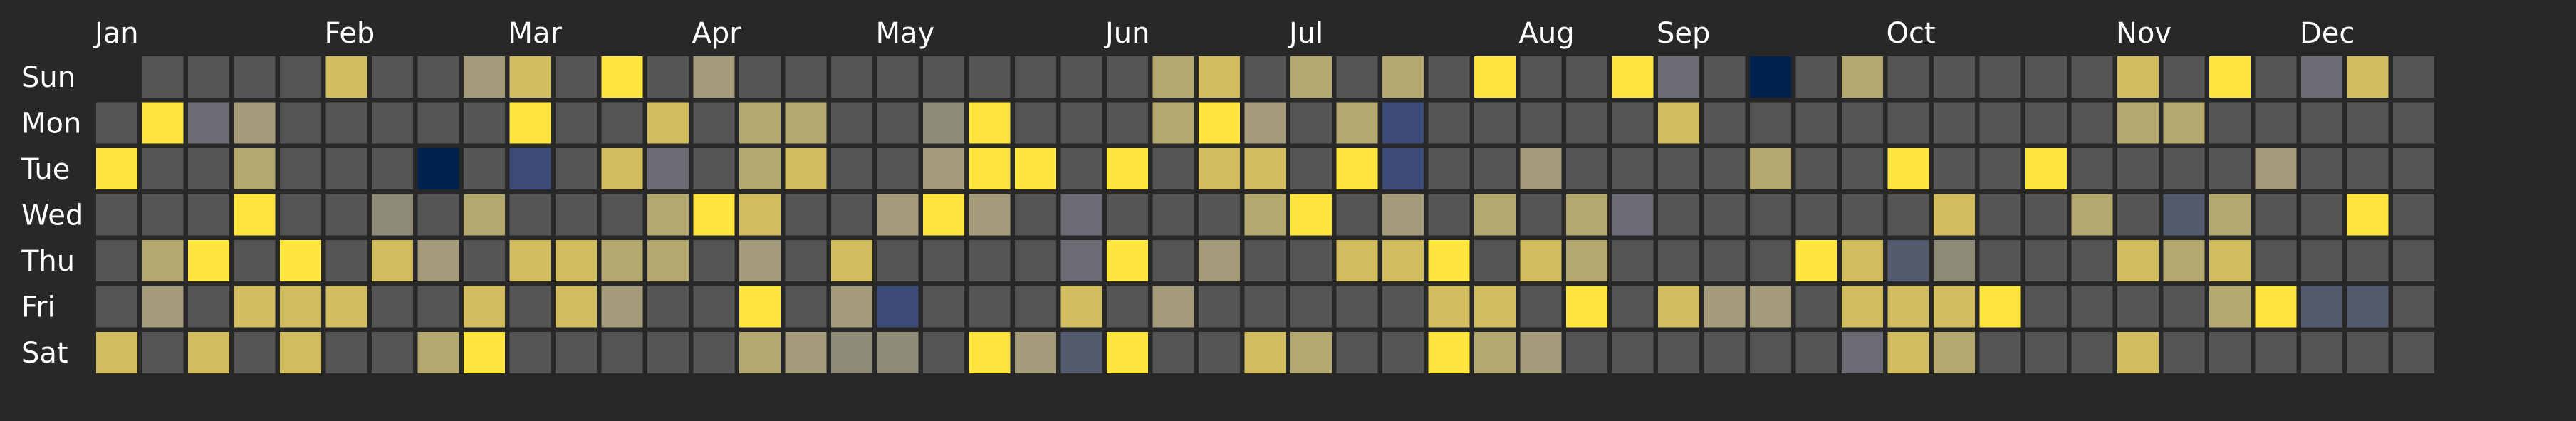 The height and width of the screenshot is (421, 2576). I want to click on month-label: Sep, so click(1683, 33).